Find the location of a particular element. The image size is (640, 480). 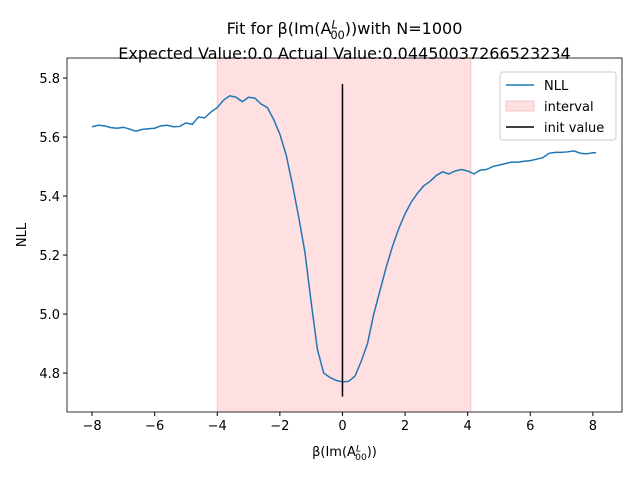

y-tick-label: 5.6 is located at coordinates (49, 138).